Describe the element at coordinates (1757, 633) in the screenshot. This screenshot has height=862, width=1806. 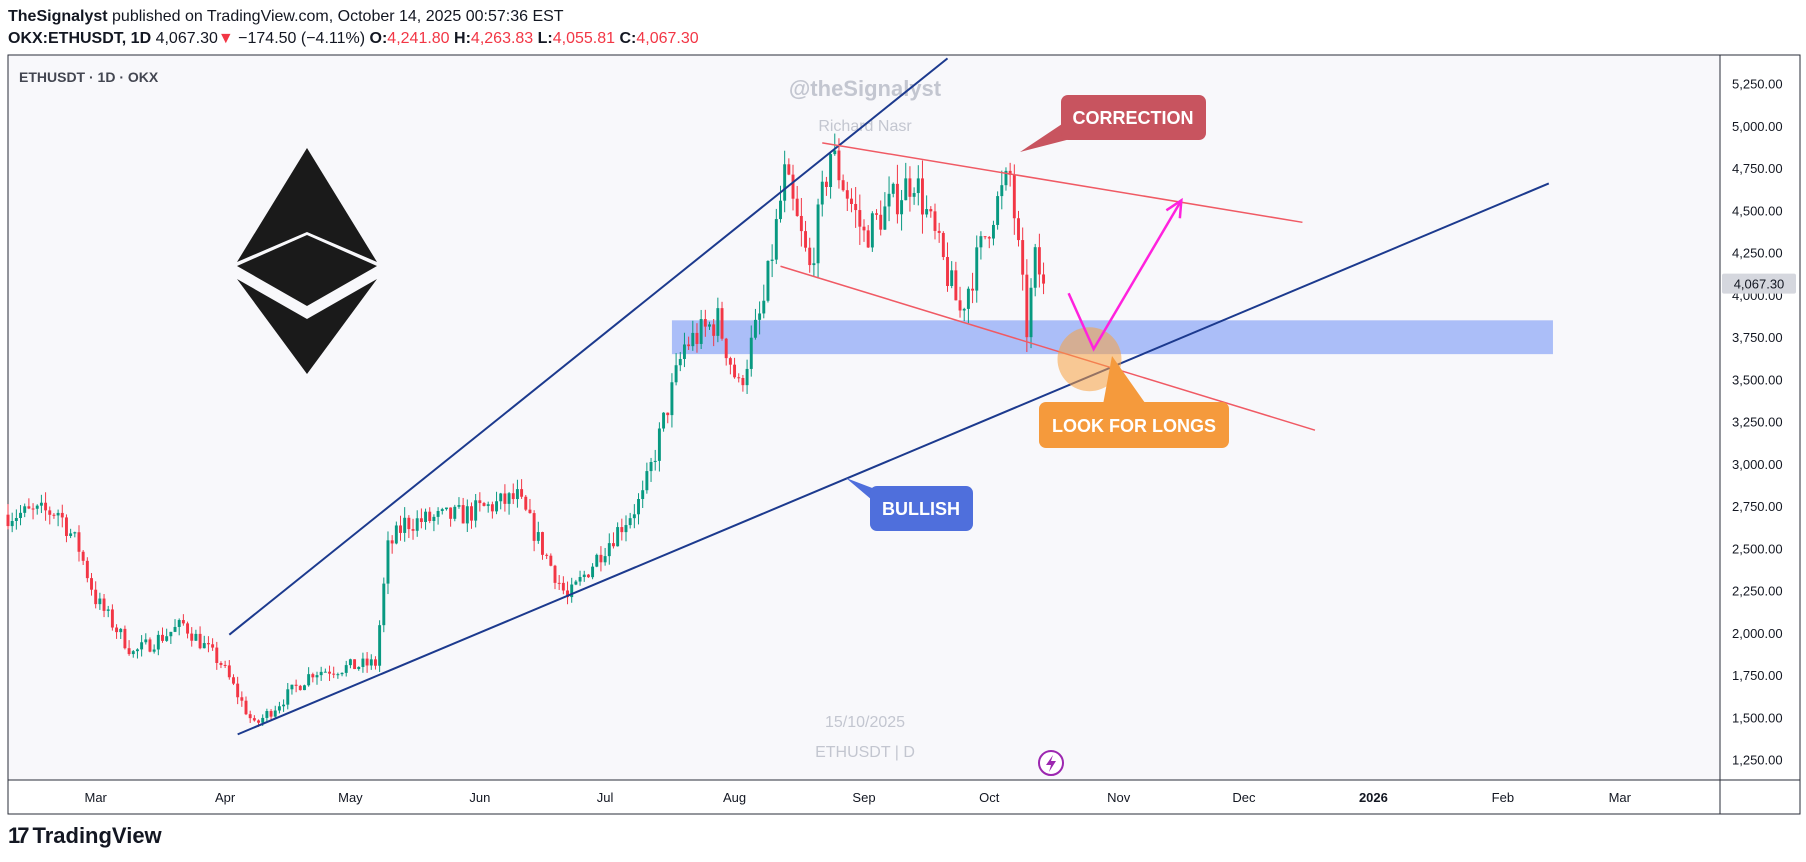
I see `y-tick-label: 2,000.00` at that location.